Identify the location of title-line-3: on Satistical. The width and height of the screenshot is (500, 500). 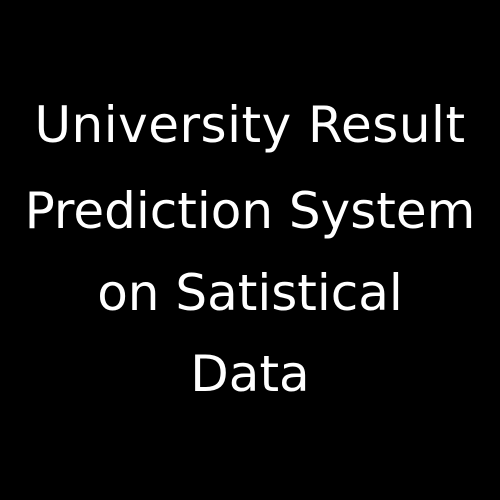
(250, 293).